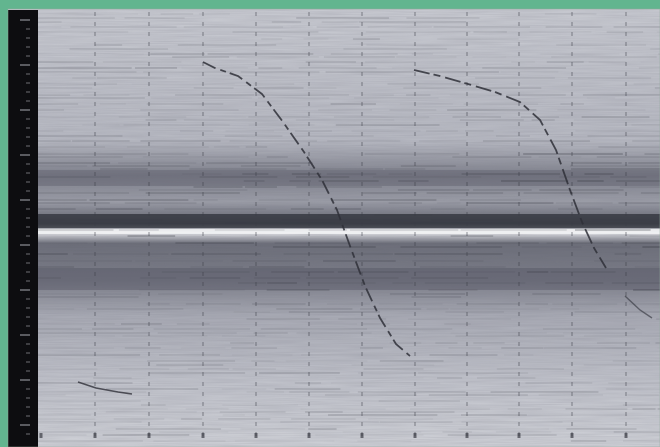 This screenshot has width=660, height=447. What do you see at coordinates (349, 178) in the screenshot?
I see `dark-band-upper` at bounding box center [349, 178].